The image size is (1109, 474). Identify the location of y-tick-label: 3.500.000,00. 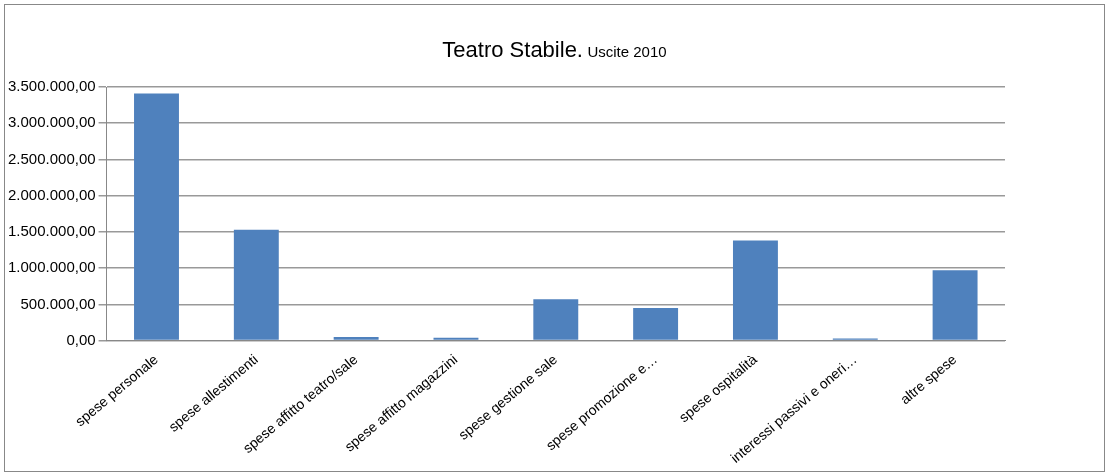
(51, 86).